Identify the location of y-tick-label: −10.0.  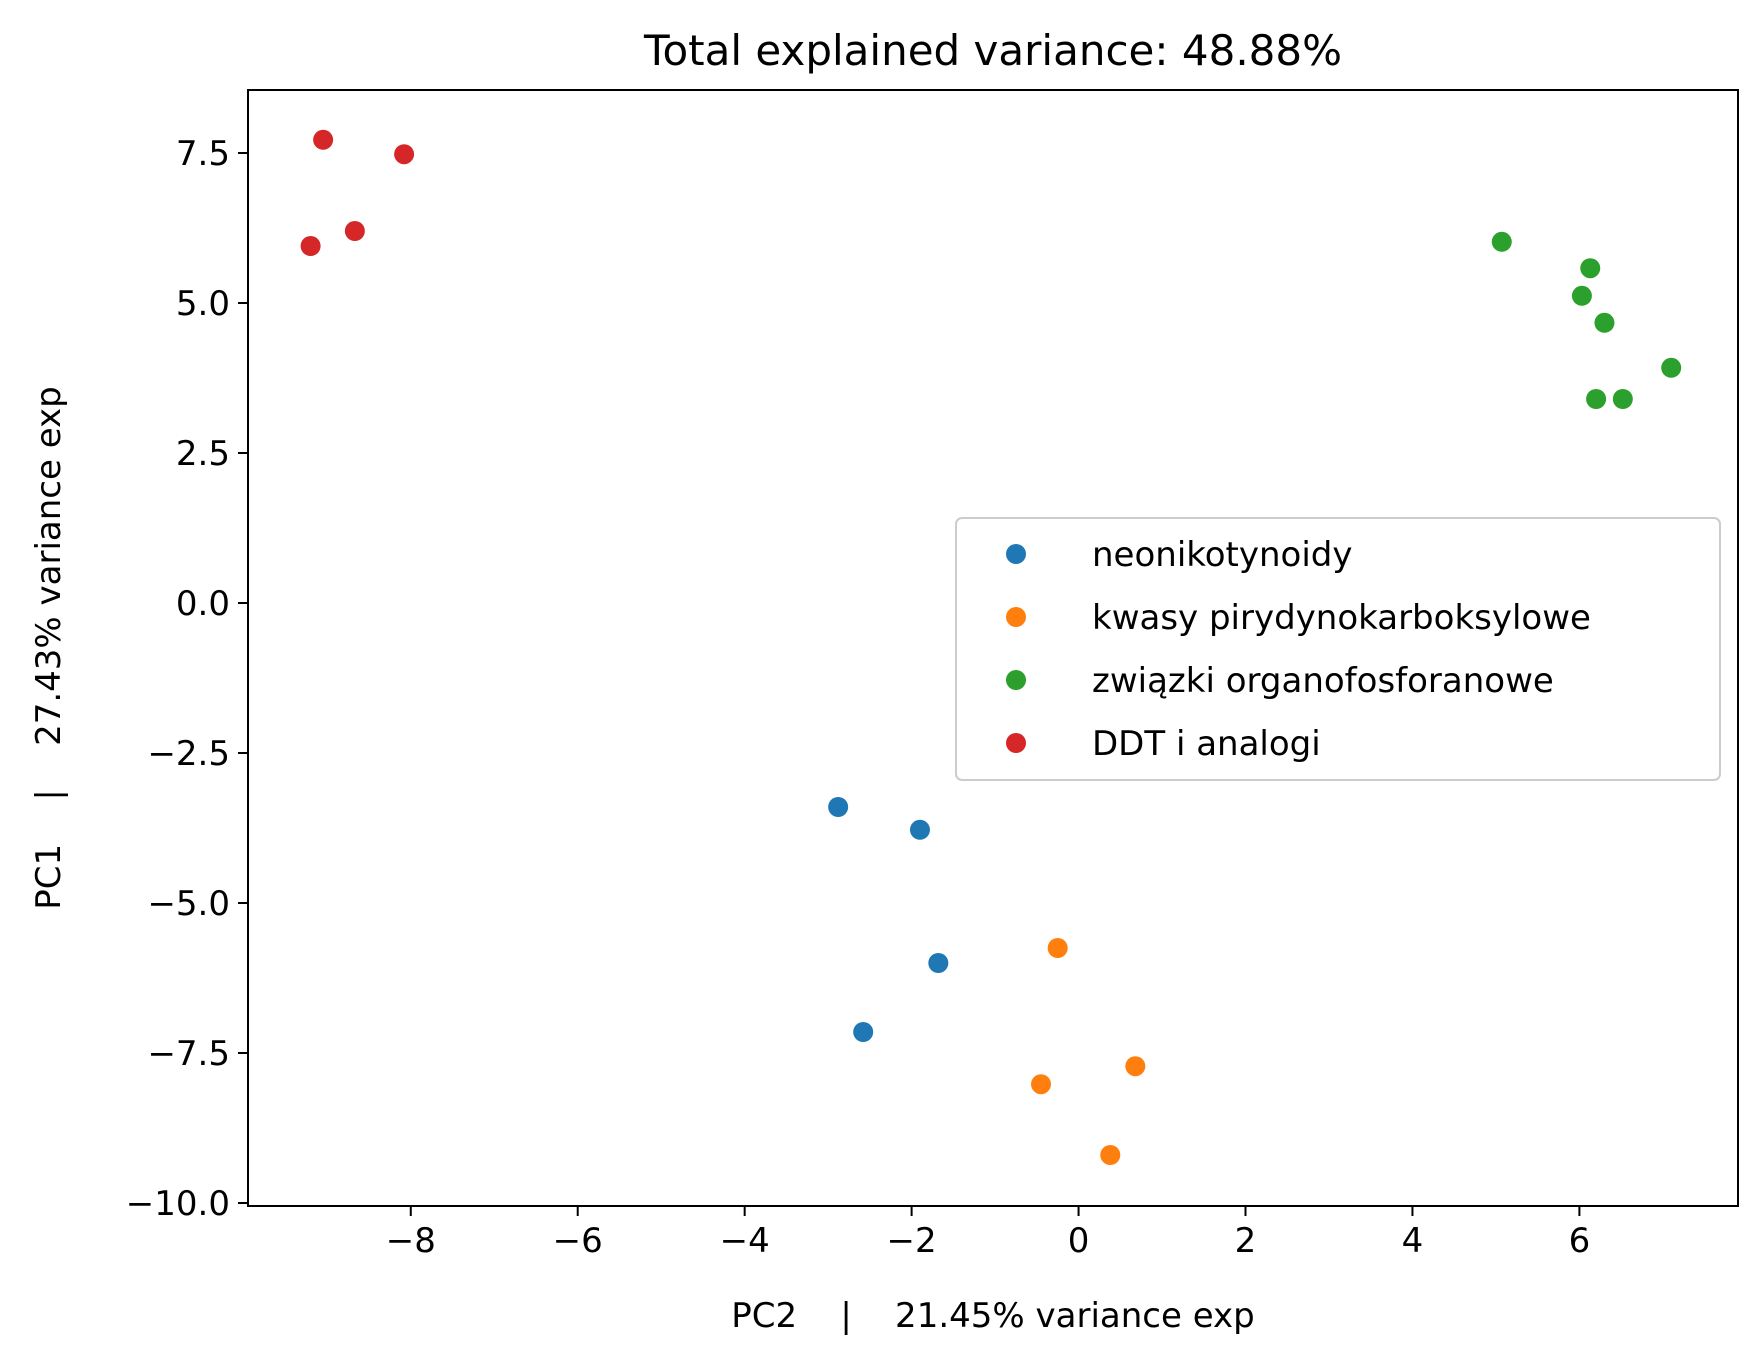
(178, 1204).